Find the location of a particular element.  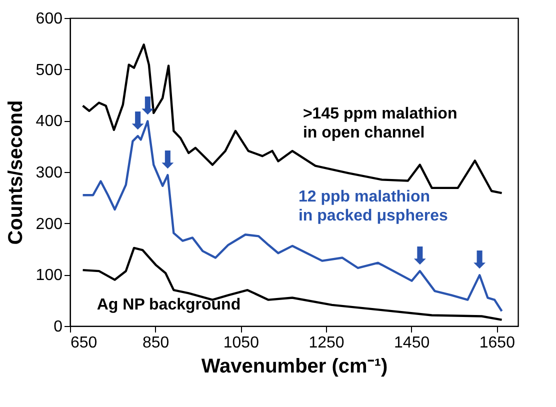

y-tick-label: 600 is located at coordinates (49, 19).